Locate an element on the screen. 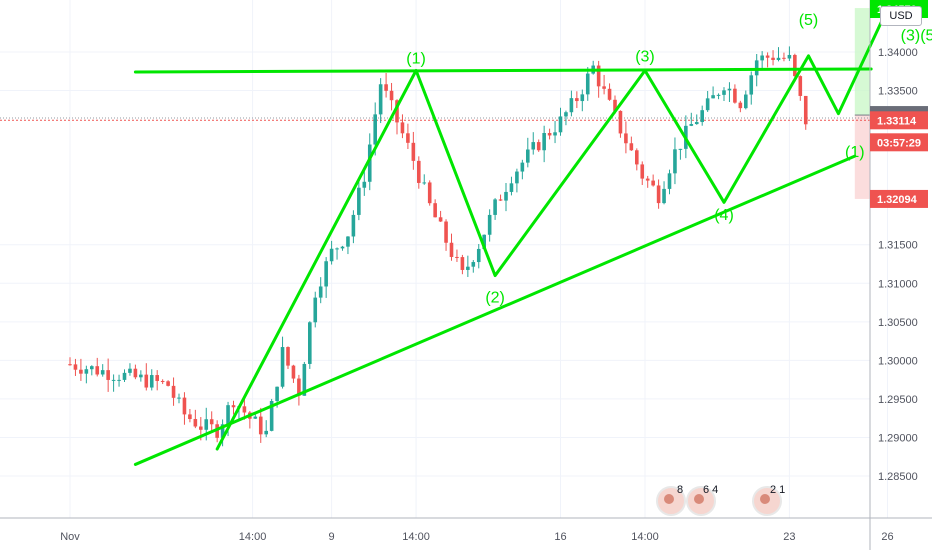 This screenshot has width=932, height=550. wave-label: (3)(5) is located at coordinates (916, 35).